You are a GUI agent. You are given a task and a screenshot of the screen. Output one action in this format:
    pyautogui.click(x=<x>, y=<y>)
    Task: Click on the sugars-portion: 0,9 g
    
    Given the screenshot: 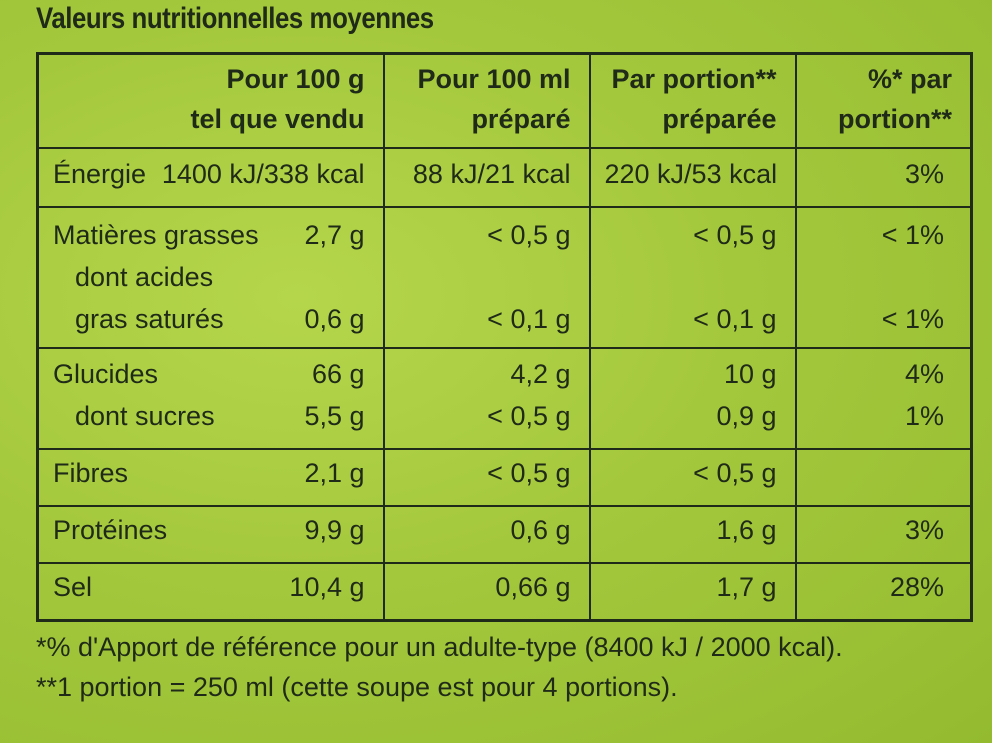 What is the action you would take?
    pyautogui.click(x=746, y=416)
    